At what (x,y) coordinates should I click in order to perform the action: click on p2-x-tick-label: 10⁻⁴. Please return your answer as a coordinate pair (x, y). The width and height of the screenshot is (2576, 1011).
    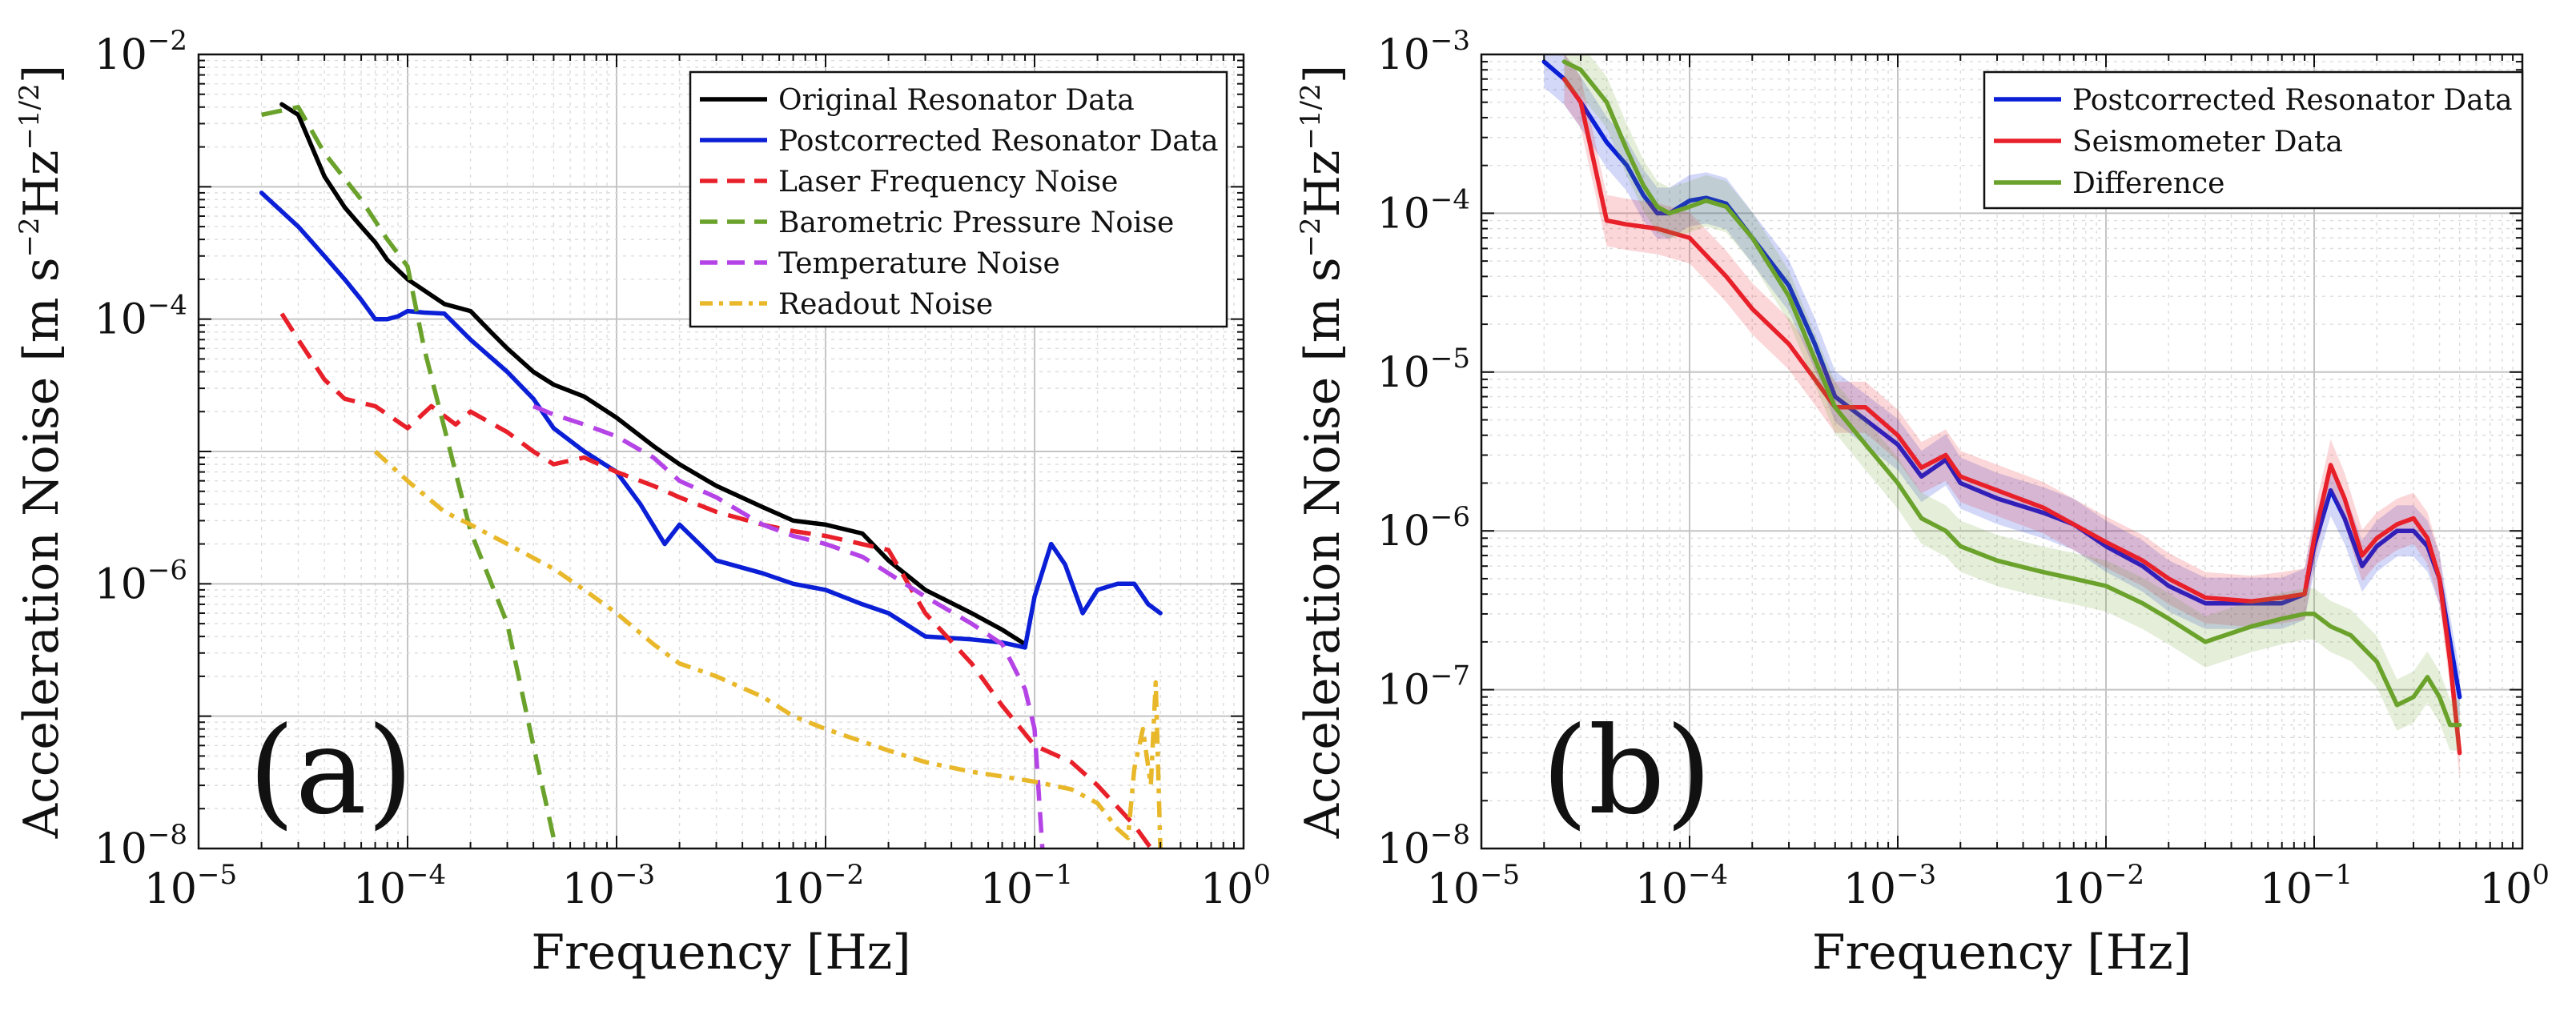
    Looking at the image, I should click on (1681, 886).